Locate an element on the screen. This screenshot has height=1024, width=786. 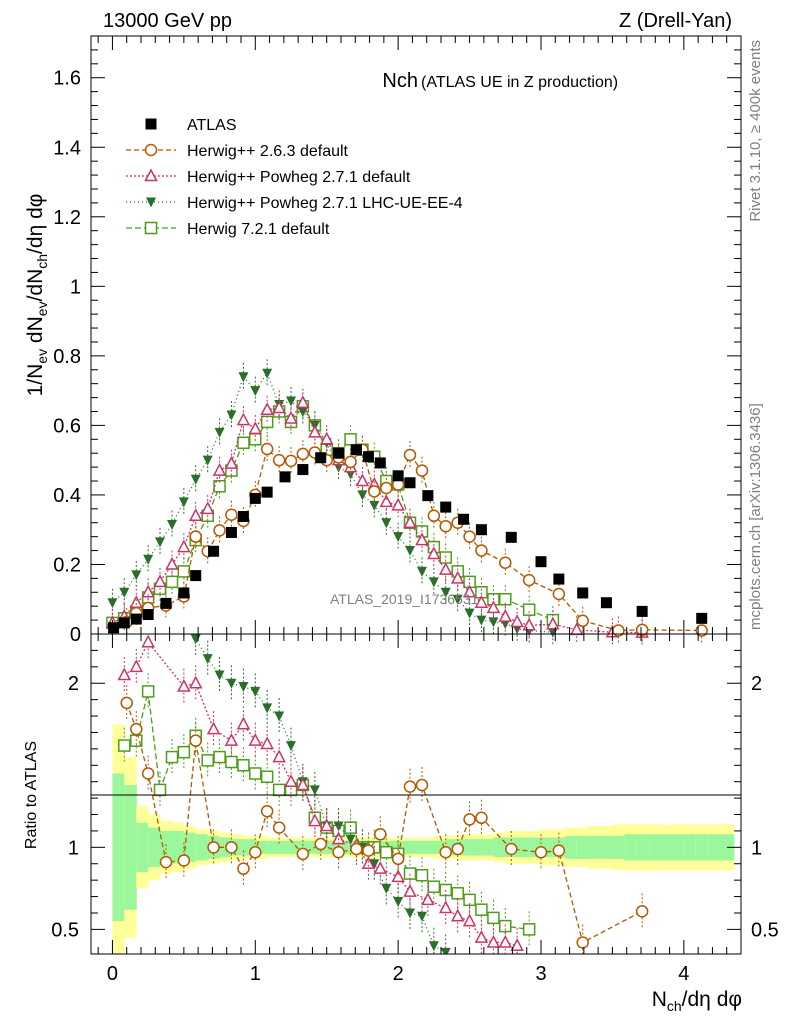
ratio-line is located at coordinates (319, 793).